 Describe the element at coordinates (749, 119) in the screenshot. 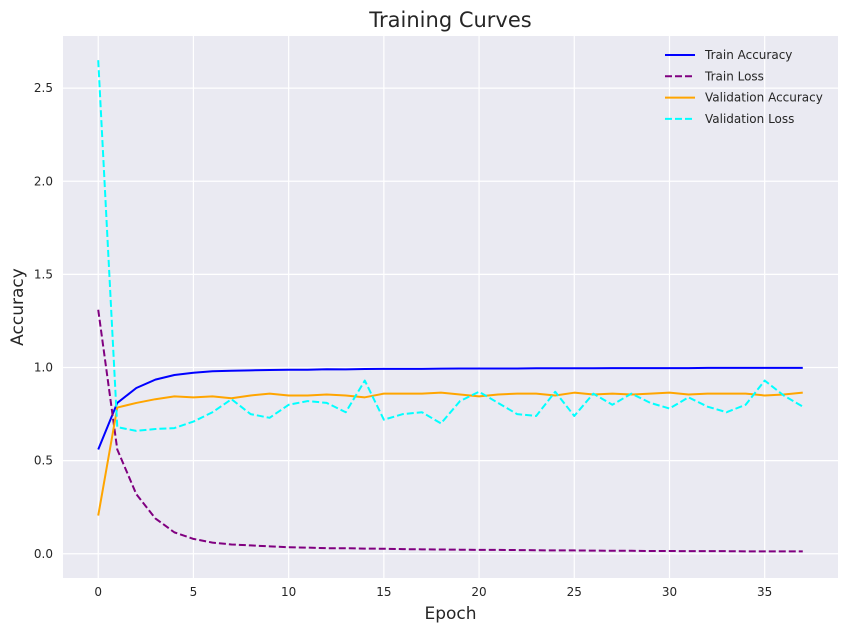

I see `legend-label: Validation Loss` at that location.